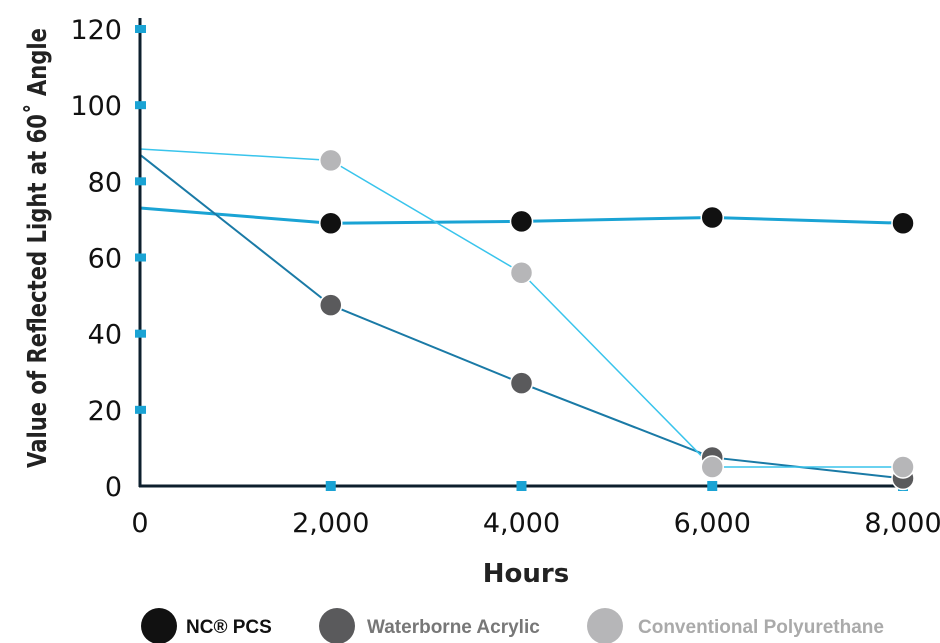 This screenshot has width=940, height=643. What do you see at coordinates (521, 523) in the screenshot?
I see `x-tick-label: 4,000` at bounding box center [521, 523].